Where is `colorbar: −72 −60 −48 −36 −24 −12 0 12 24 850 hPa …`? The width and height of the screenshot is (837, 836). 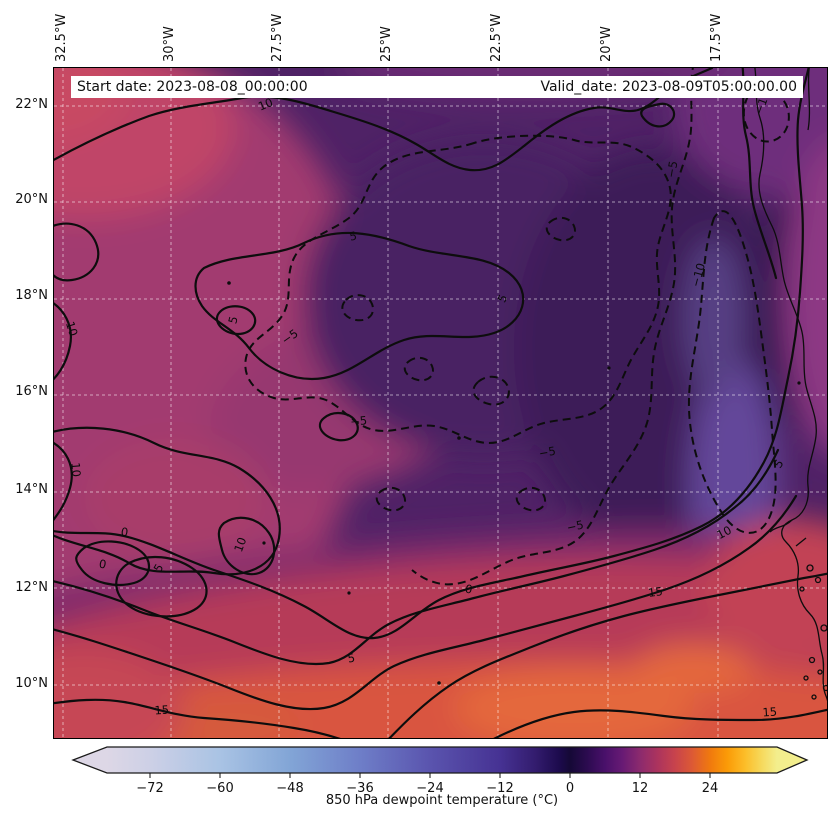 colorbar: −72 −60 −48 −36 −24 −12 0 12 24 850 hPa … is located at coordinates (440, 777).